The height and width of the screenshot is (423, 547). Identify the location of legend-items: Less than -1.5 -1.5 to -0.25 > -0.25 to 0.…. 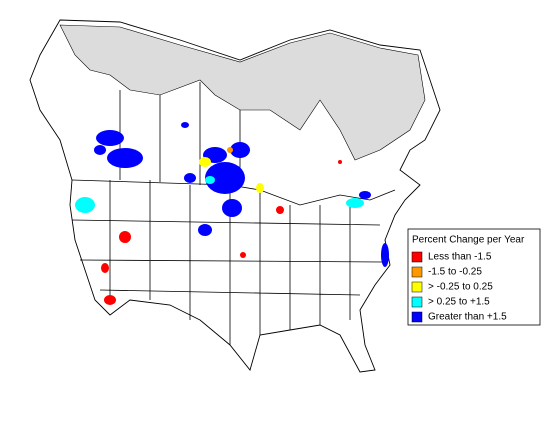
(459, 287).